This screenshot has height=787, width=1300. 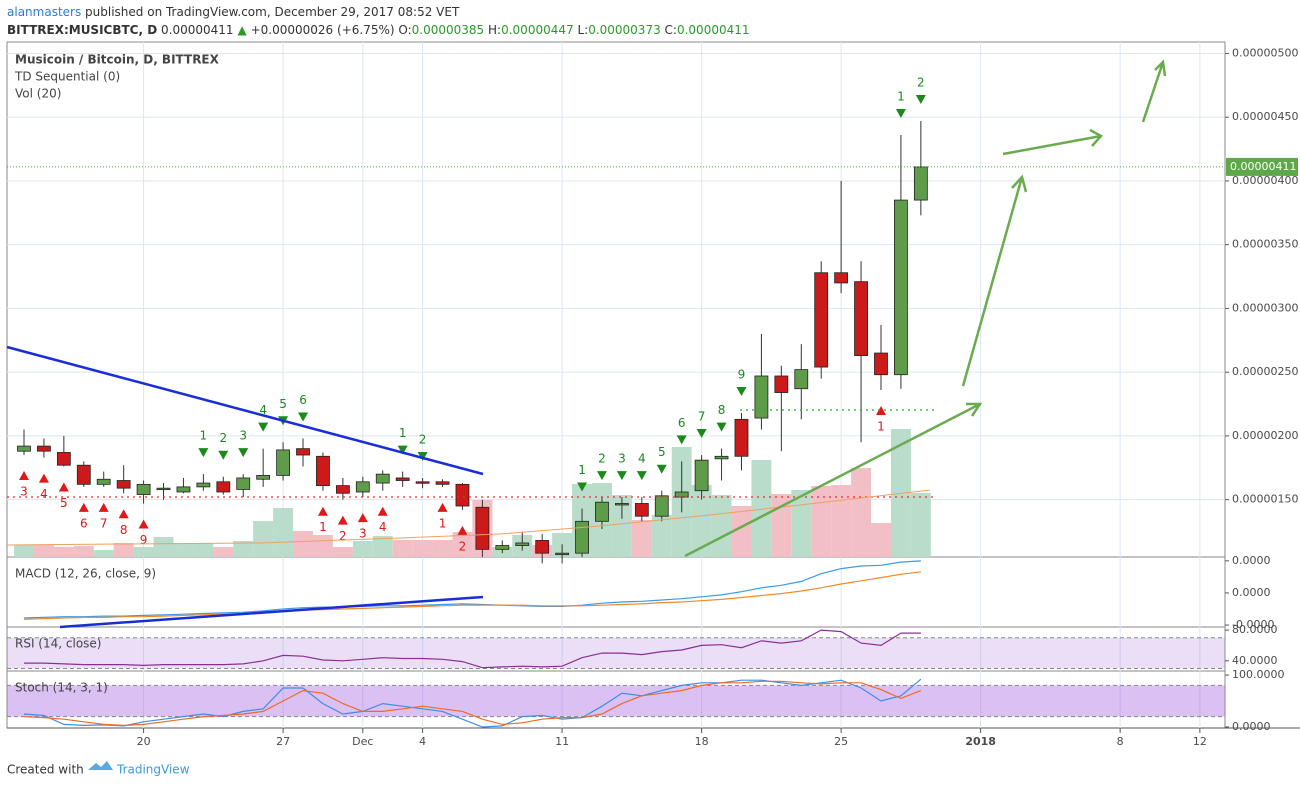 I want to click on symbol: BITTREX:MUSICBTC, D, so click(x=82, y=30).